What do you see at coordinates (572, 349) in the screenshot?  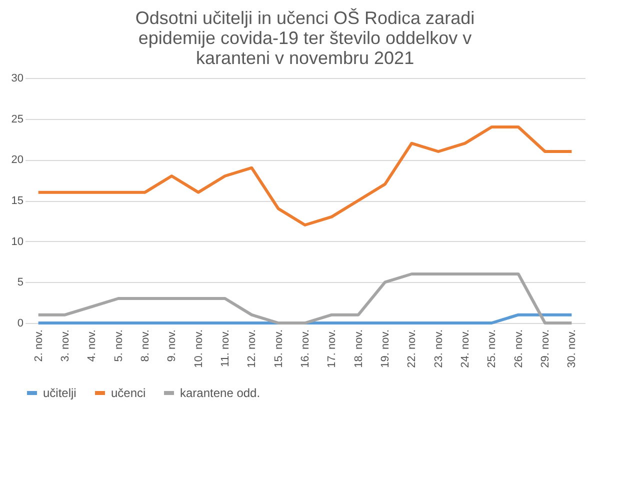 I see `x-tick-label: 30. nov.` at bounding box center [572, 349].